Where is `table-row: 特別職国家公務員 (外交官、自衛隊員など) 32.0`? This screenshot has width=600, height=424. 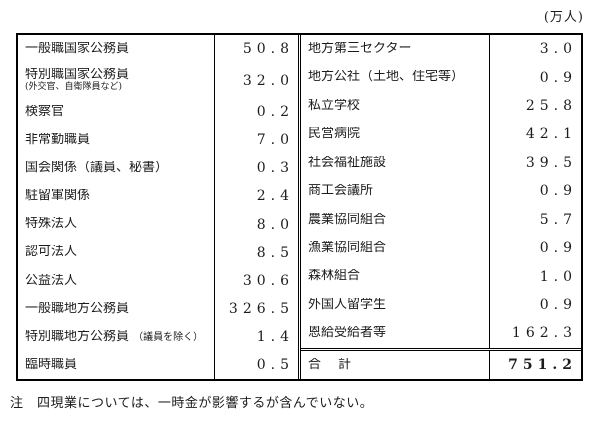 table-row: 特別職国家公務員 (外交官、自衛隊員など) 32.0 is located at coordinates (158, 81).